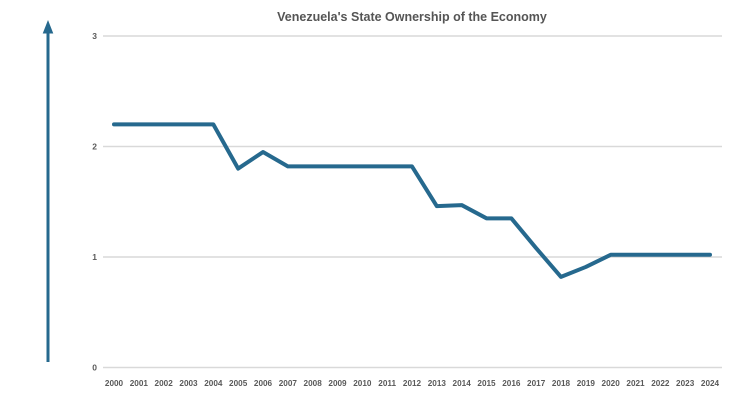 This screenshot has width=739, height=403. What do you see at coordinates (586, 383) in the screenshot?
I see `svg-text: 2019` at bounding box center [586, 383].